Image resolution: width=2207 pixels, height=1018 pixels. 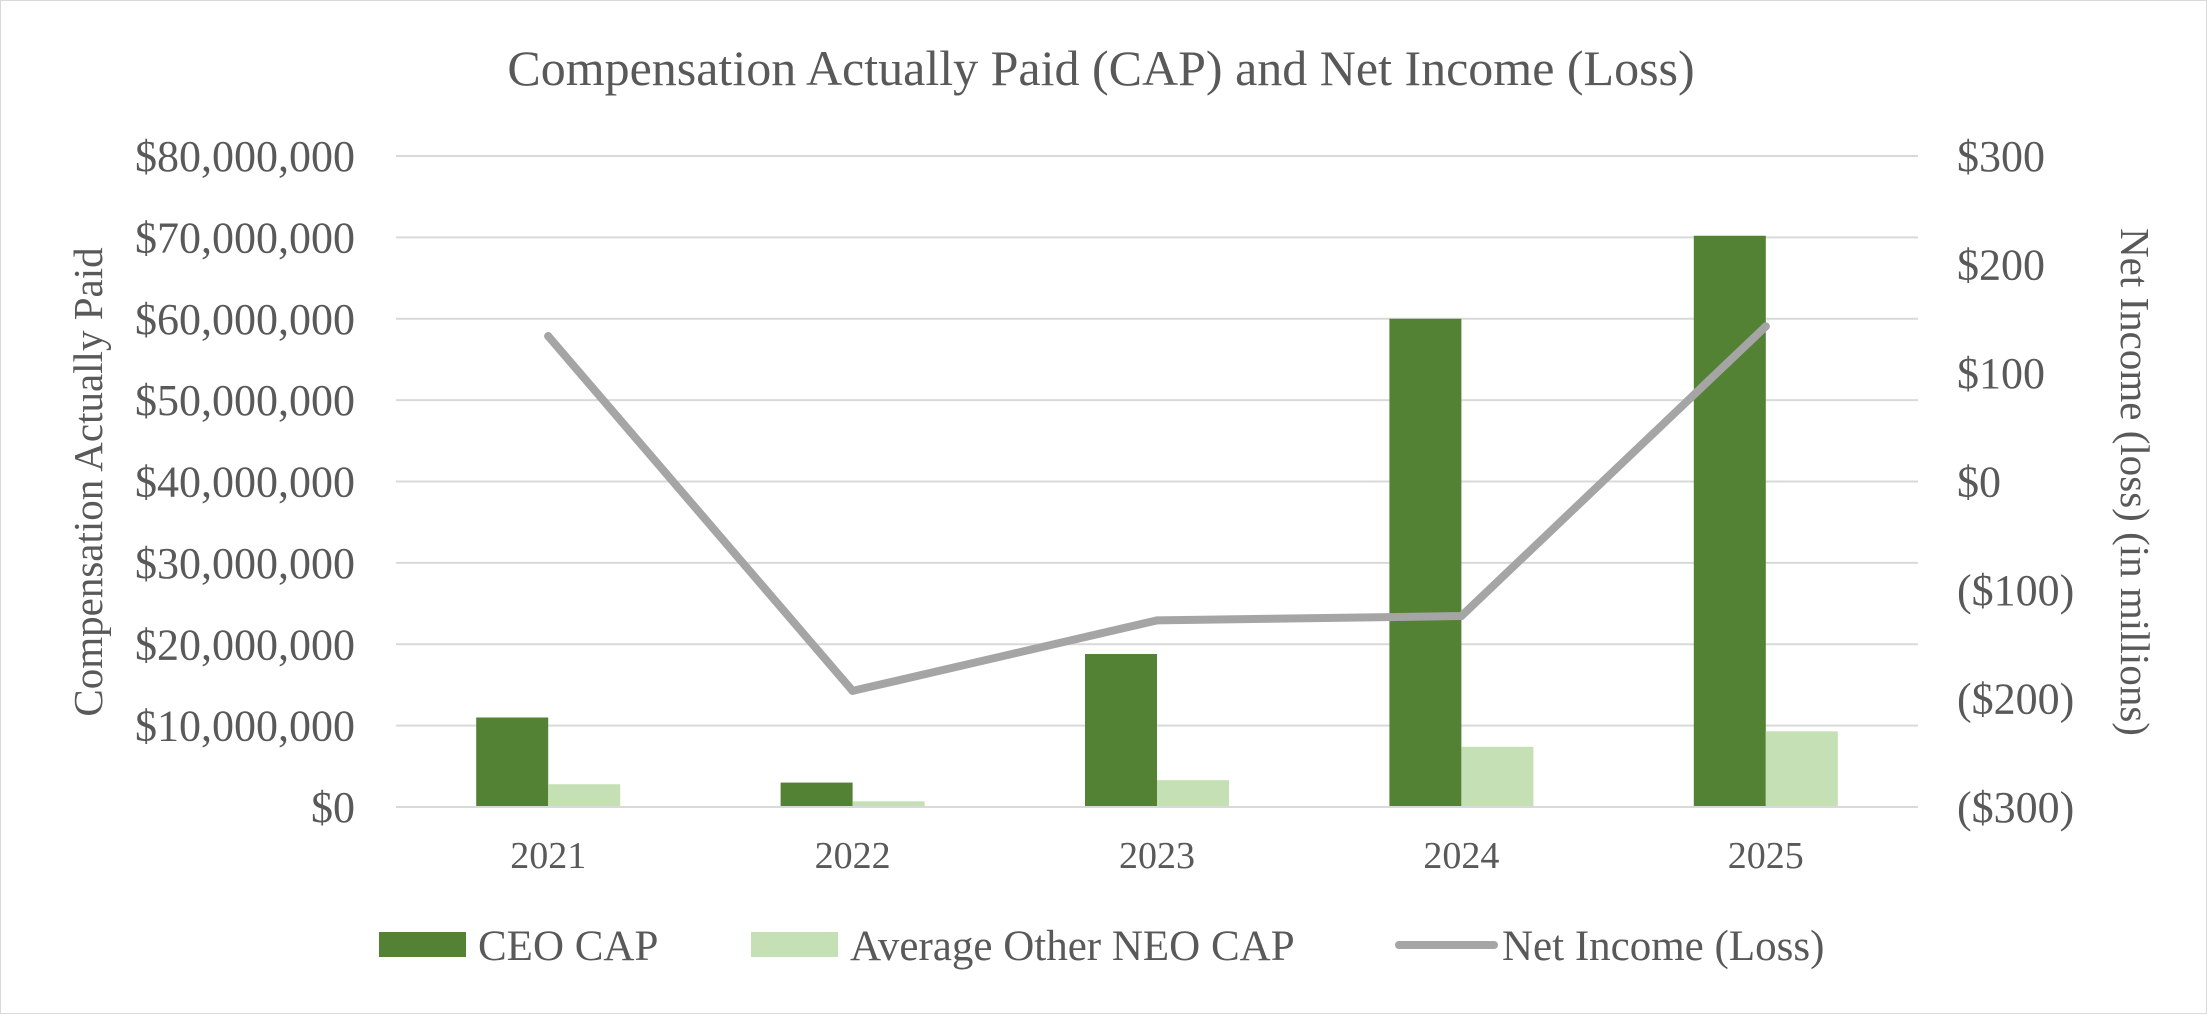 I want to click on legend-label: CEO CAP, so click(x=568, y=946).